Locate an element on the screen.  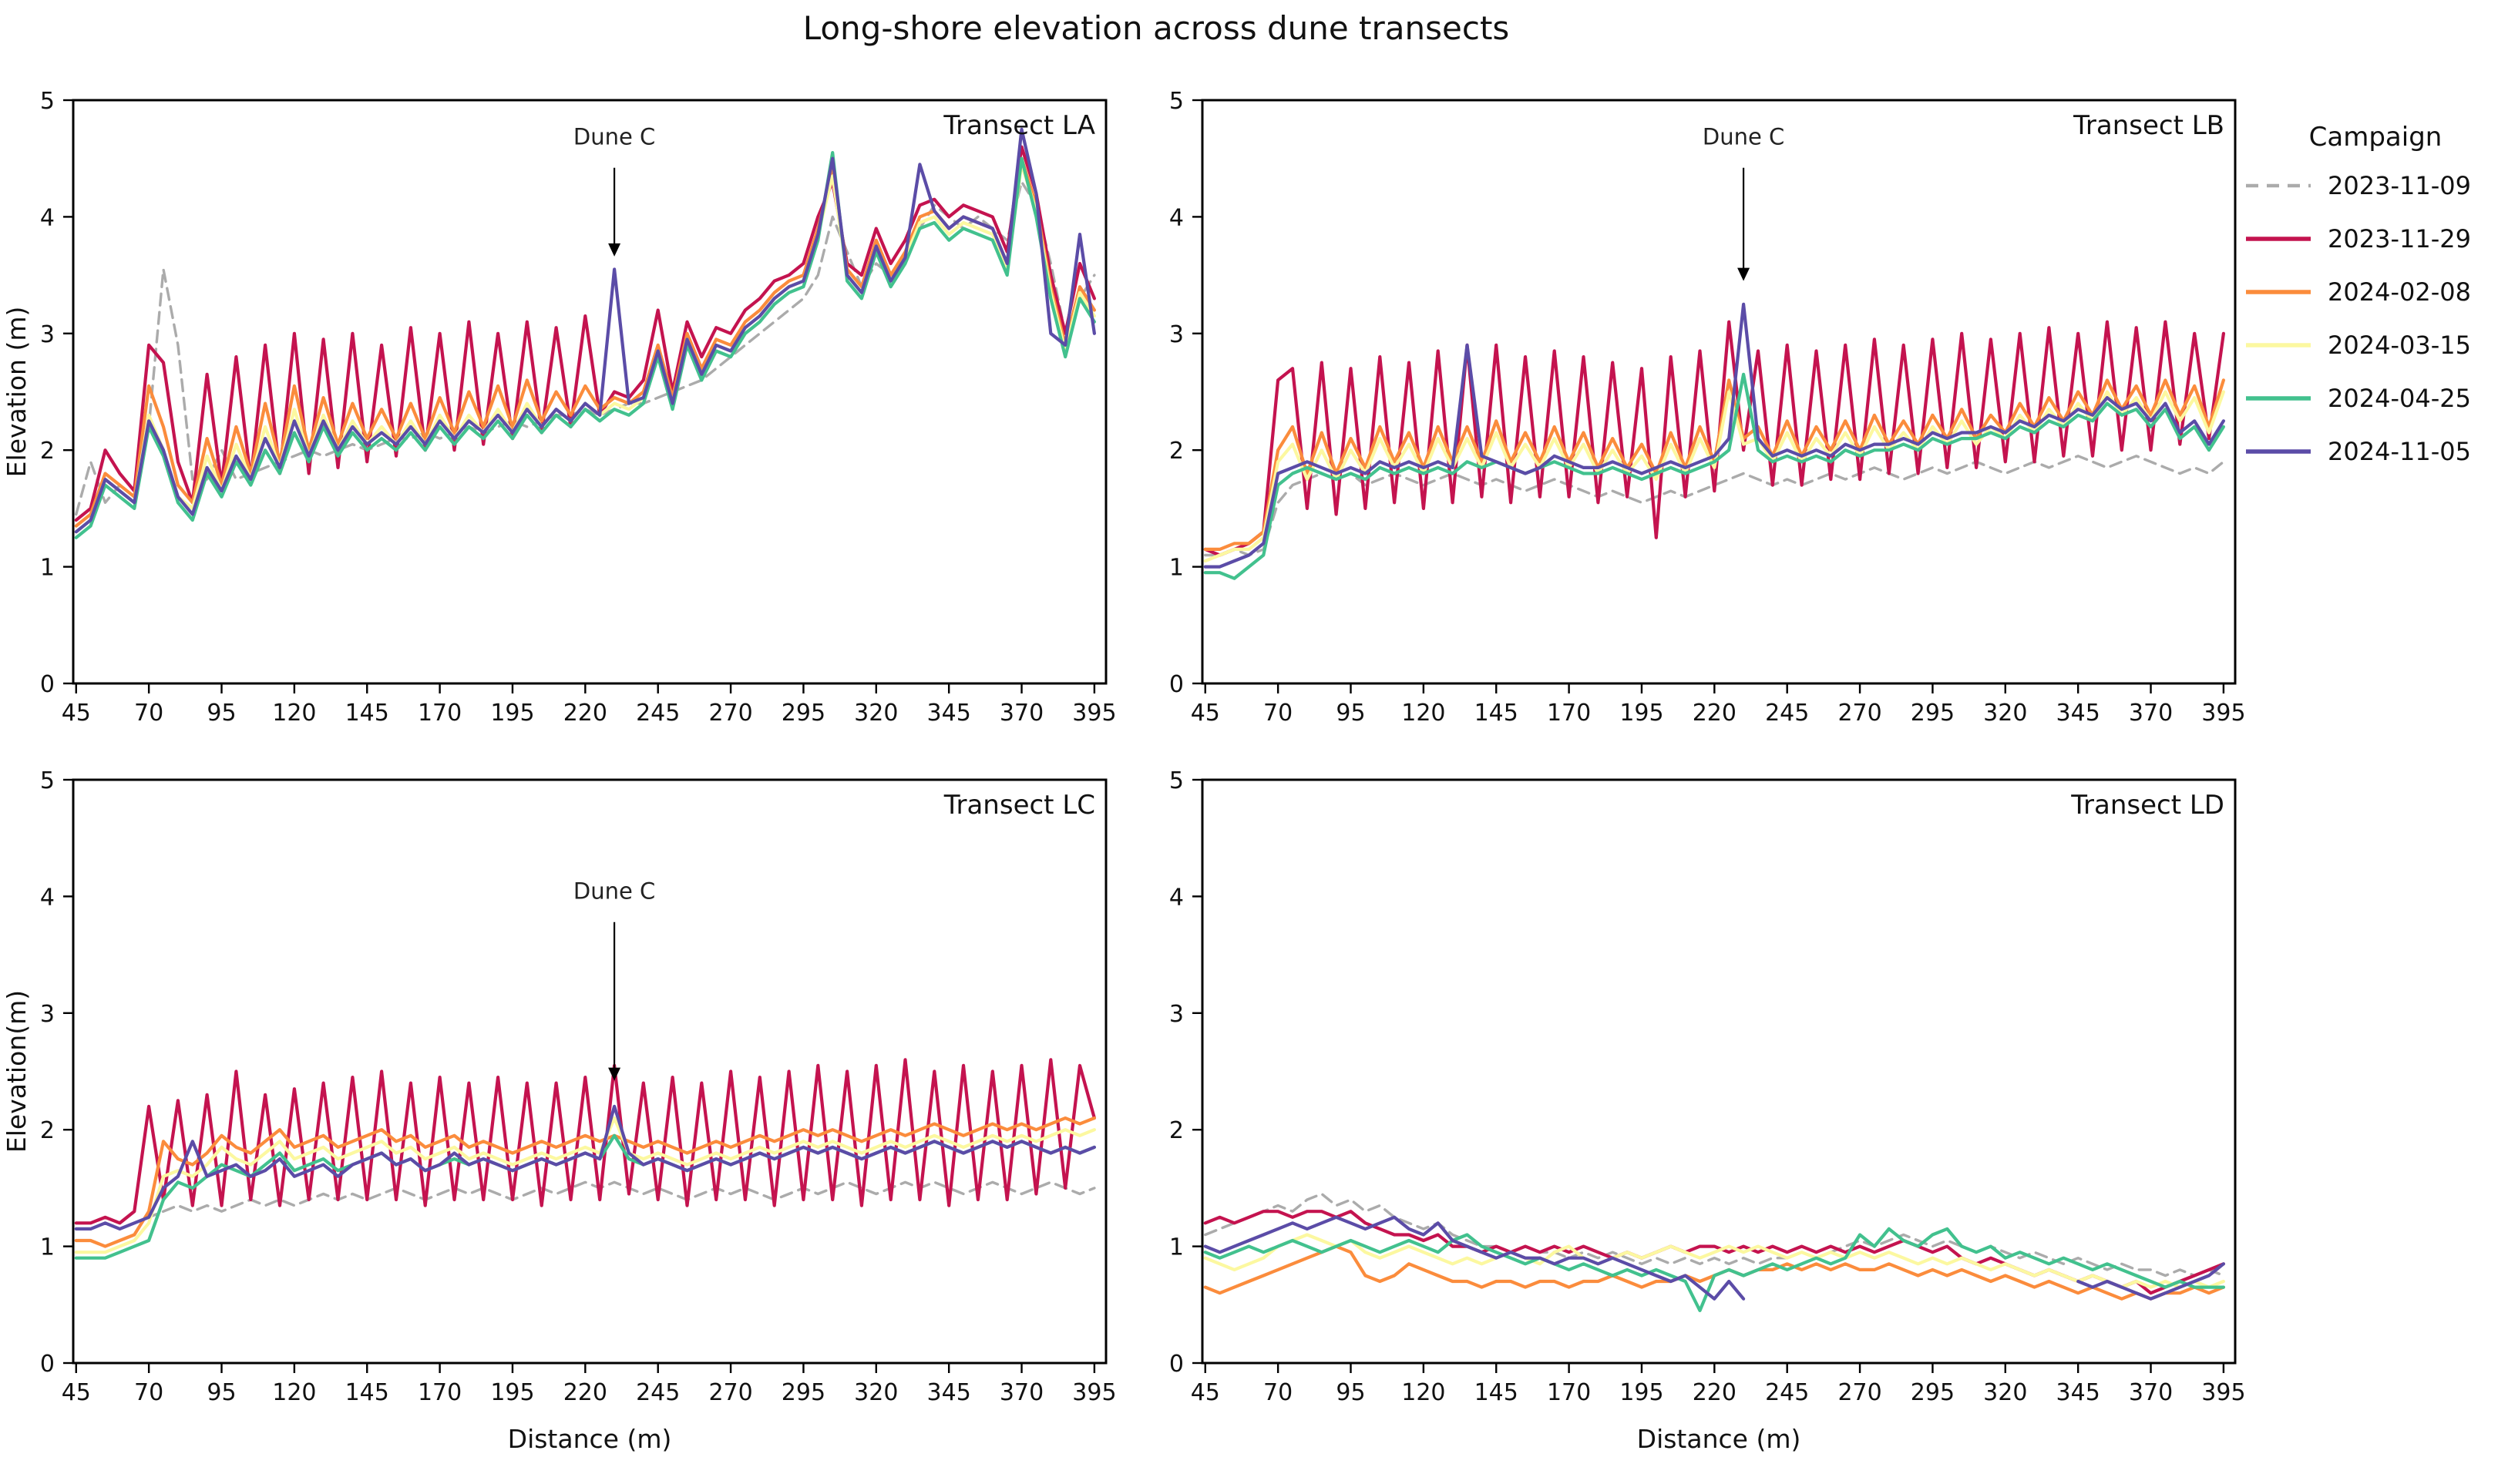
legend-entry: 2024-02-08 is located at coordinates (2371, 292).